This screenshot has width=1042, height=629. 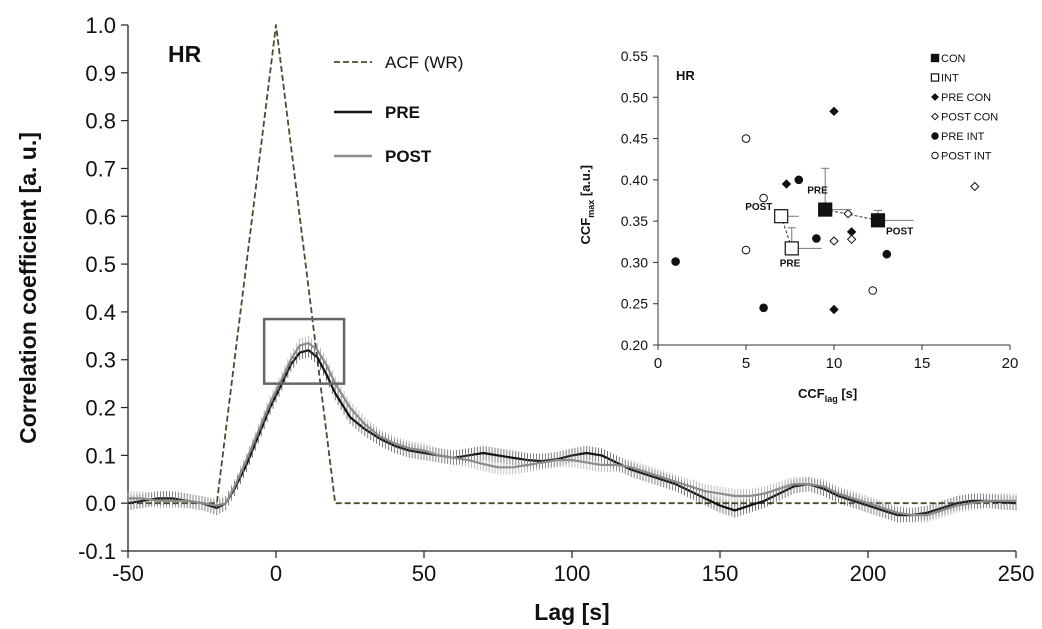 I want to click on inset-y-axis-unit: [a.u.], so click(x=585, y=182).